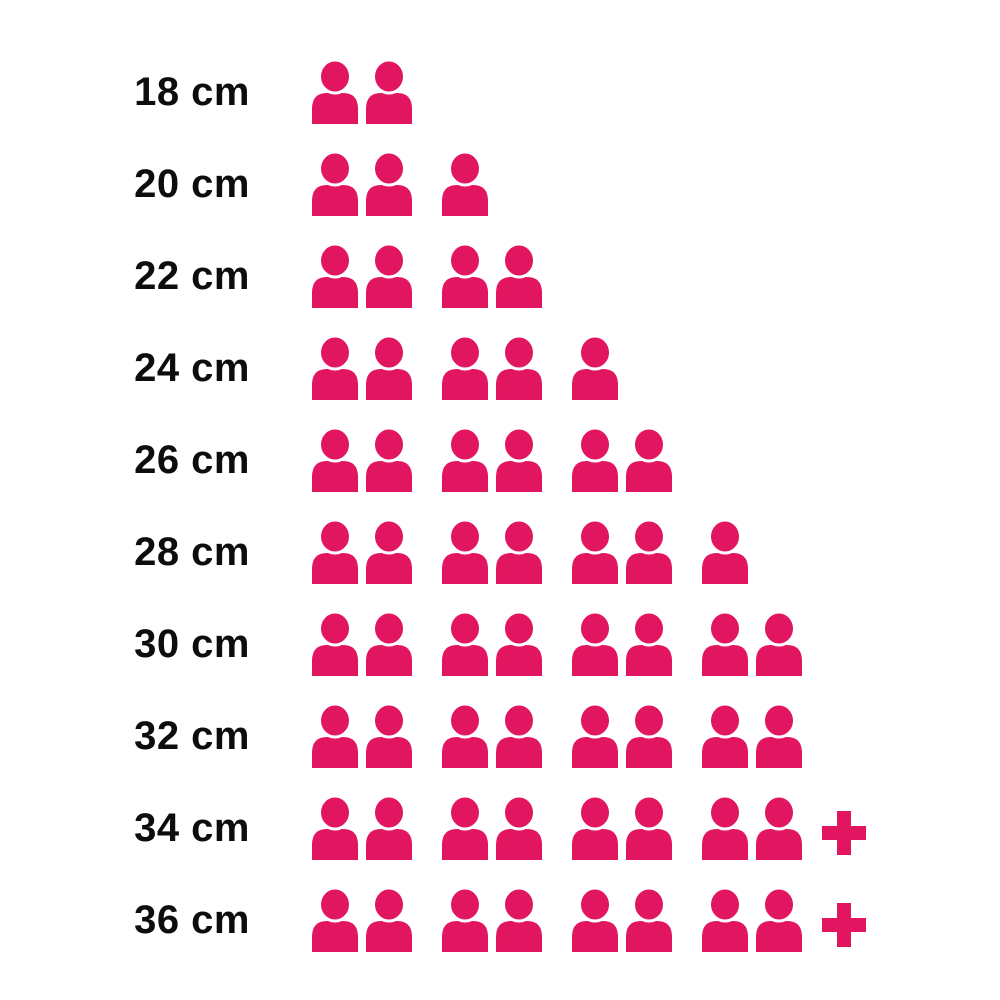 The height and width of the screenshot is (1000, 1000). I want to click on chart-row: 22 cm, so click(500, 276).